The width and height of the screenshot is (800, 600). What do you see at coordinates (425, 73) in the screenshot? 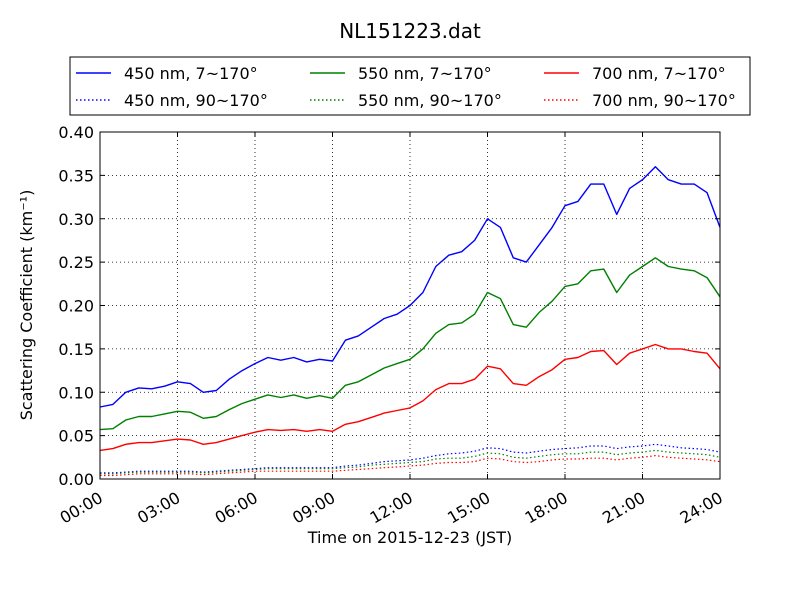
I see `legend-label-1: 550 nm, 7~170°` at bounding box center [425, 73].